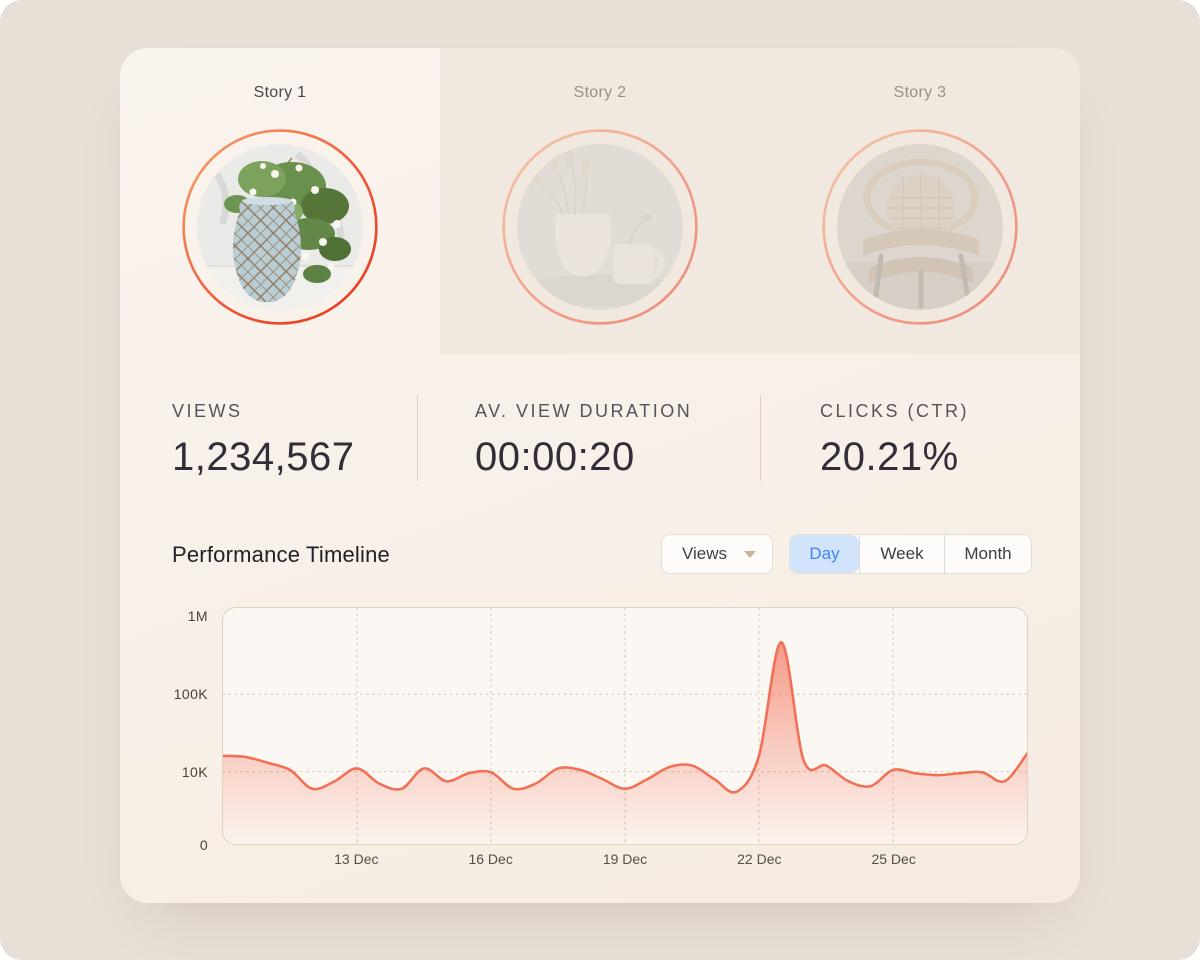 The height and width of the screenshot is (960, 1200). Describe the element at coordinates (600, 92) in the screenshot. I see `story-tab-label: Story 2` at that location.